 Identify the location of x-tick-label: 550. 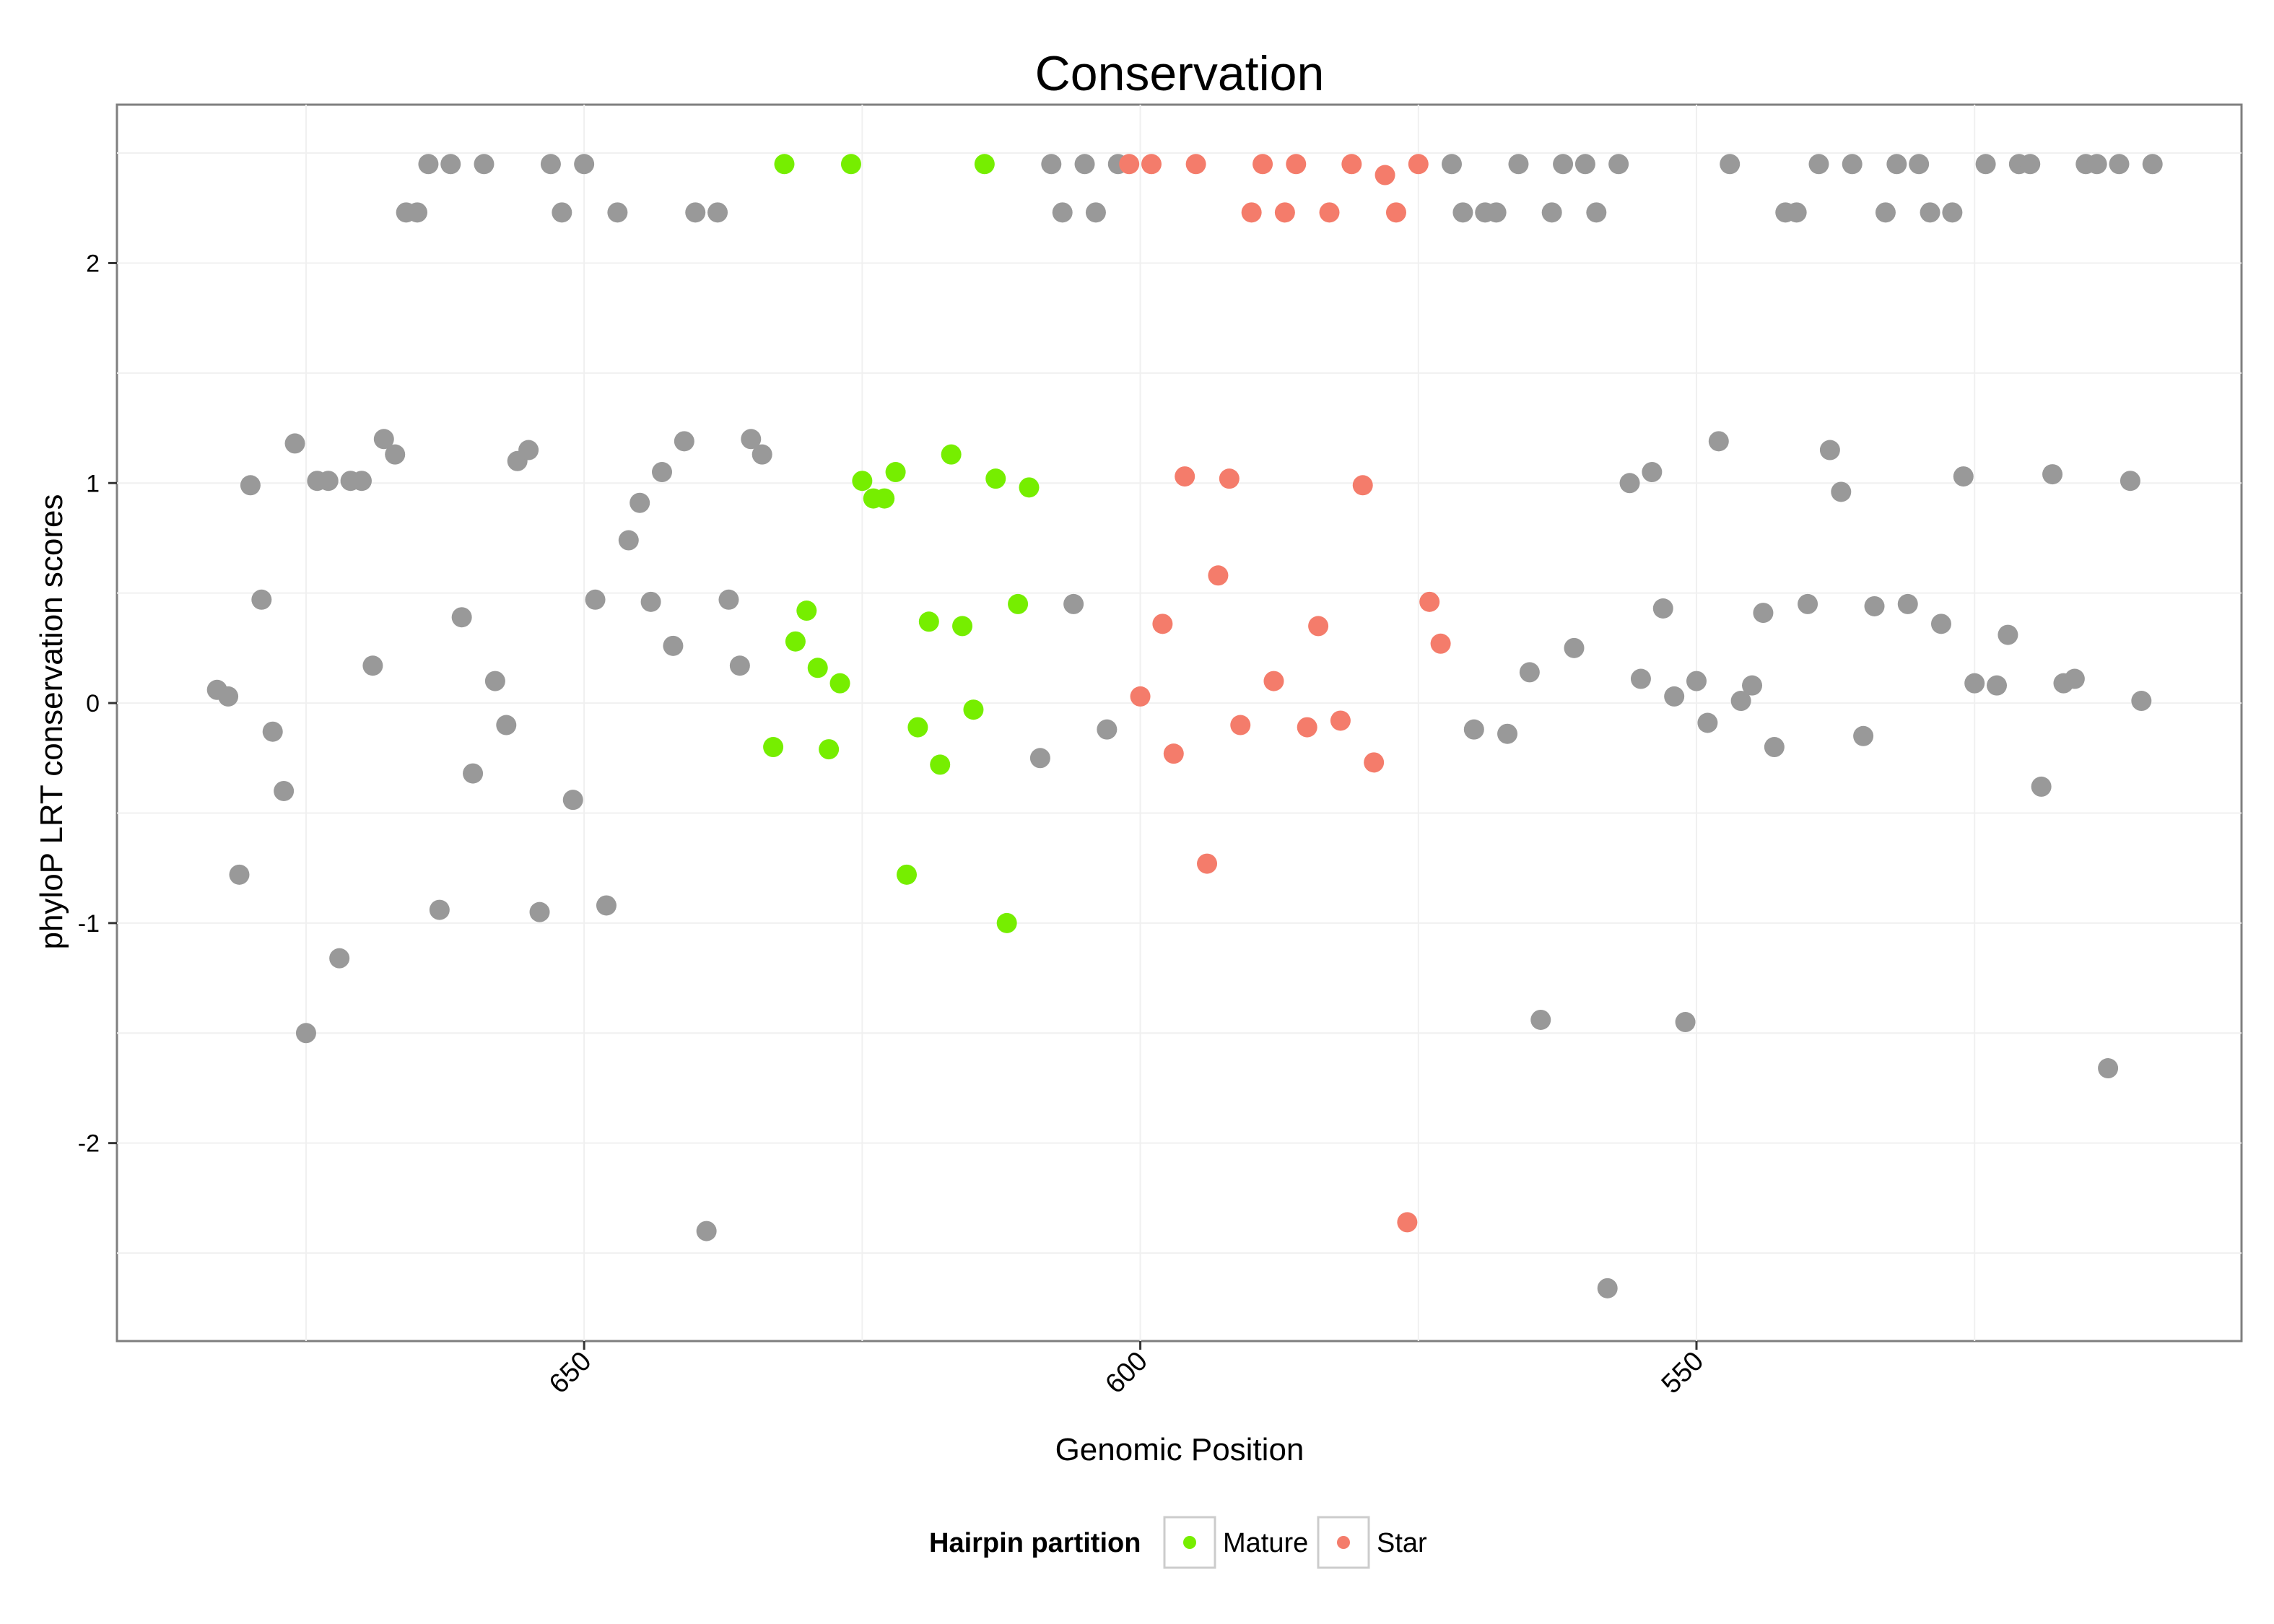
(1683, 1373).